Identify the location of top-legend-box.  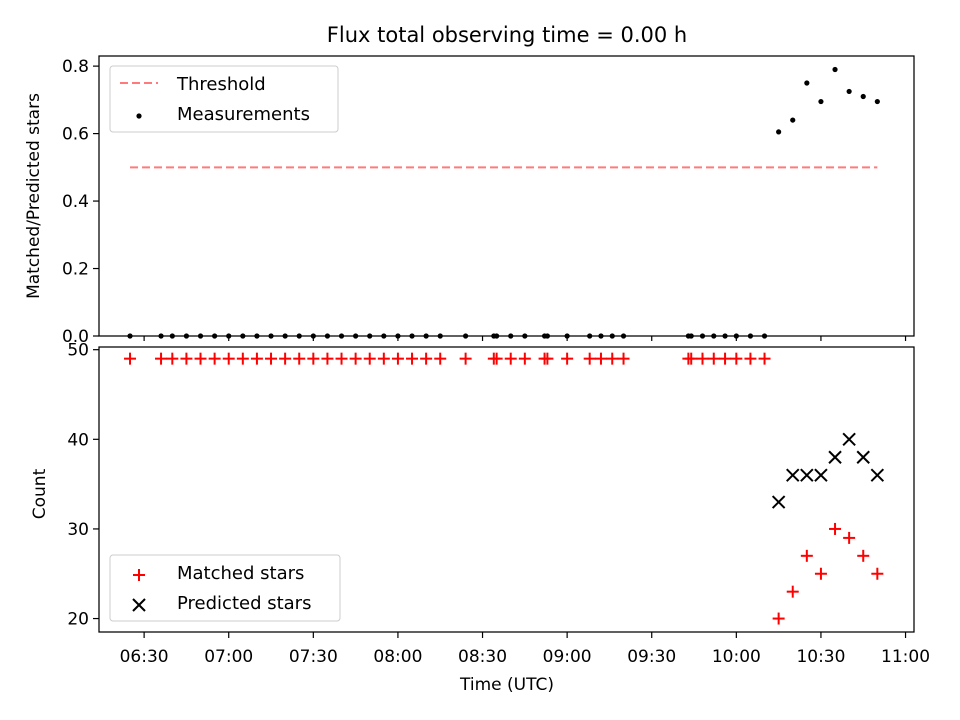
(224, 99).